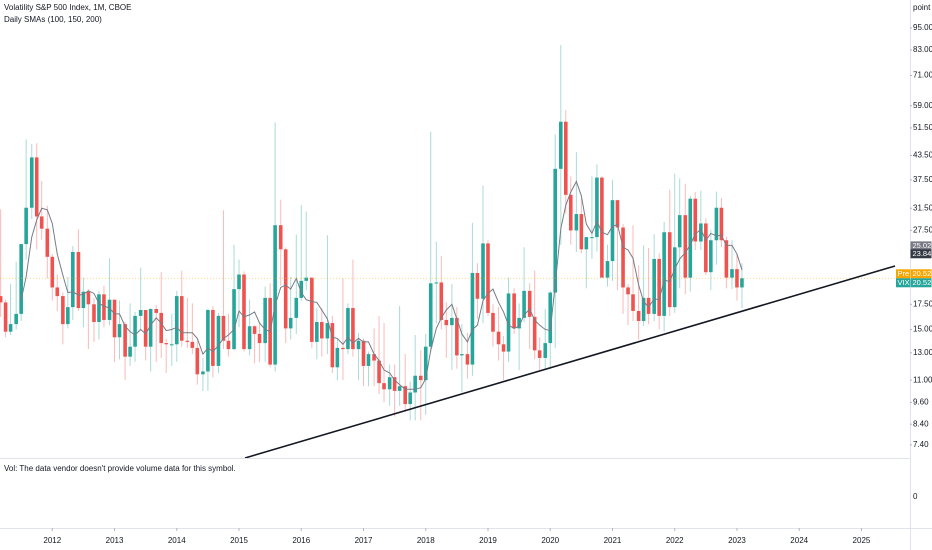 The width and height of the screenshot is (932, 550). I want to click on chart-title: Volatility S&P 500 Index, 1M, CBOE, so click(67, 7).